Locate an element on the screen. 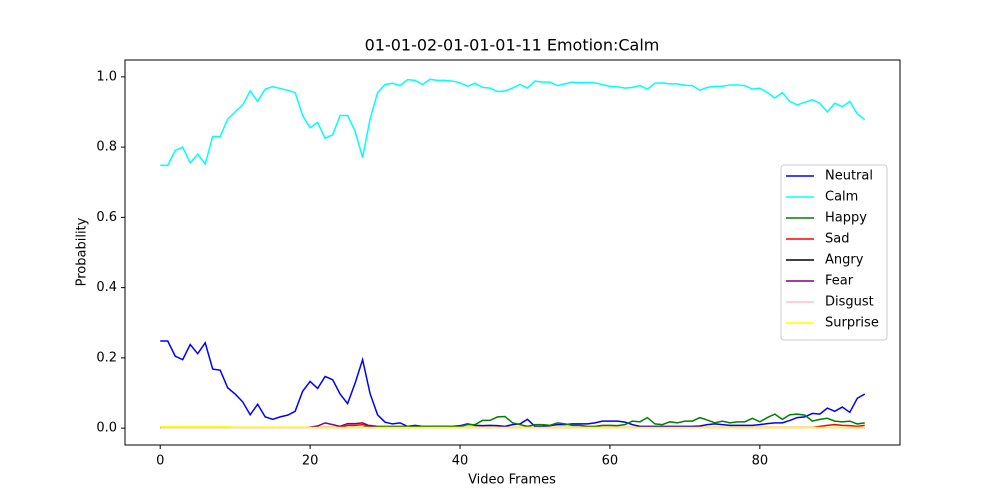 The height and width of the screenshot is (500, 1000). y-tick-label: 1.0 is located at coordinates (106, 76).